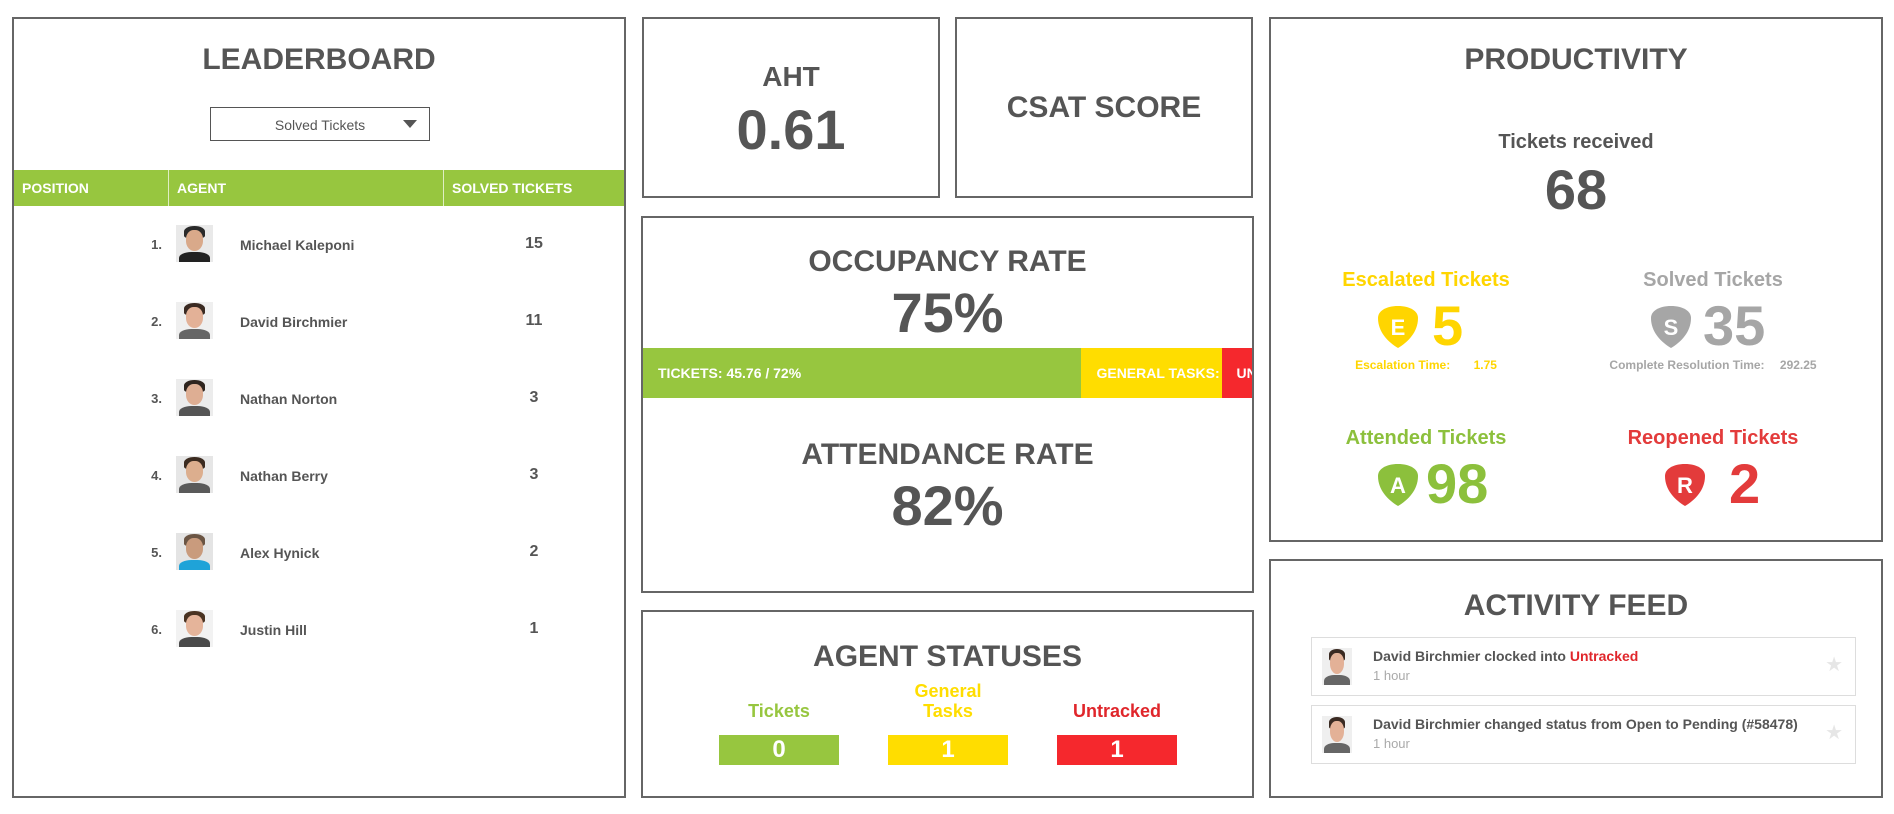  What do you see at coordinates (1734, 325) in the screenshot?
I see `solved-value: 35` at bounding box center [1734, 325].